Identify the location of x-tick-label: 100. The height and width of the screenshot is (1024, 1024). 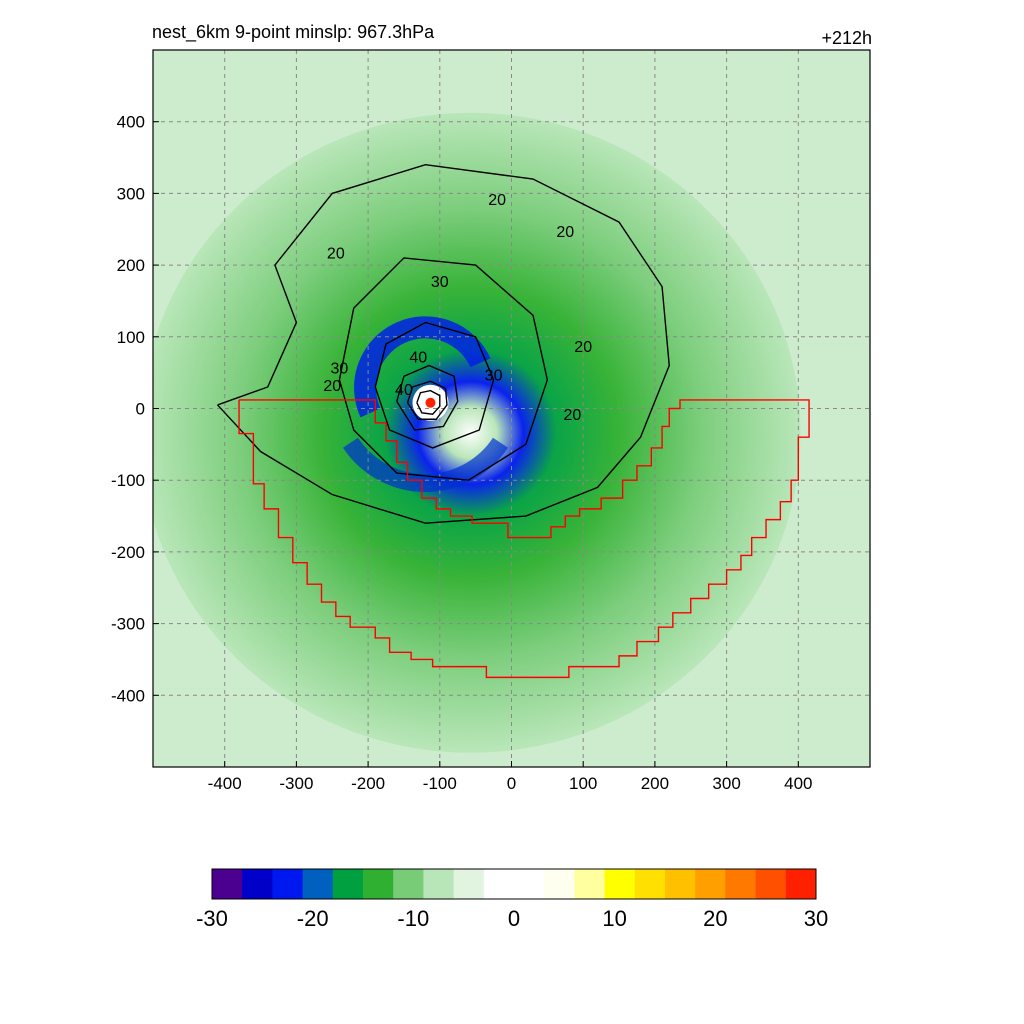
(583, 783).